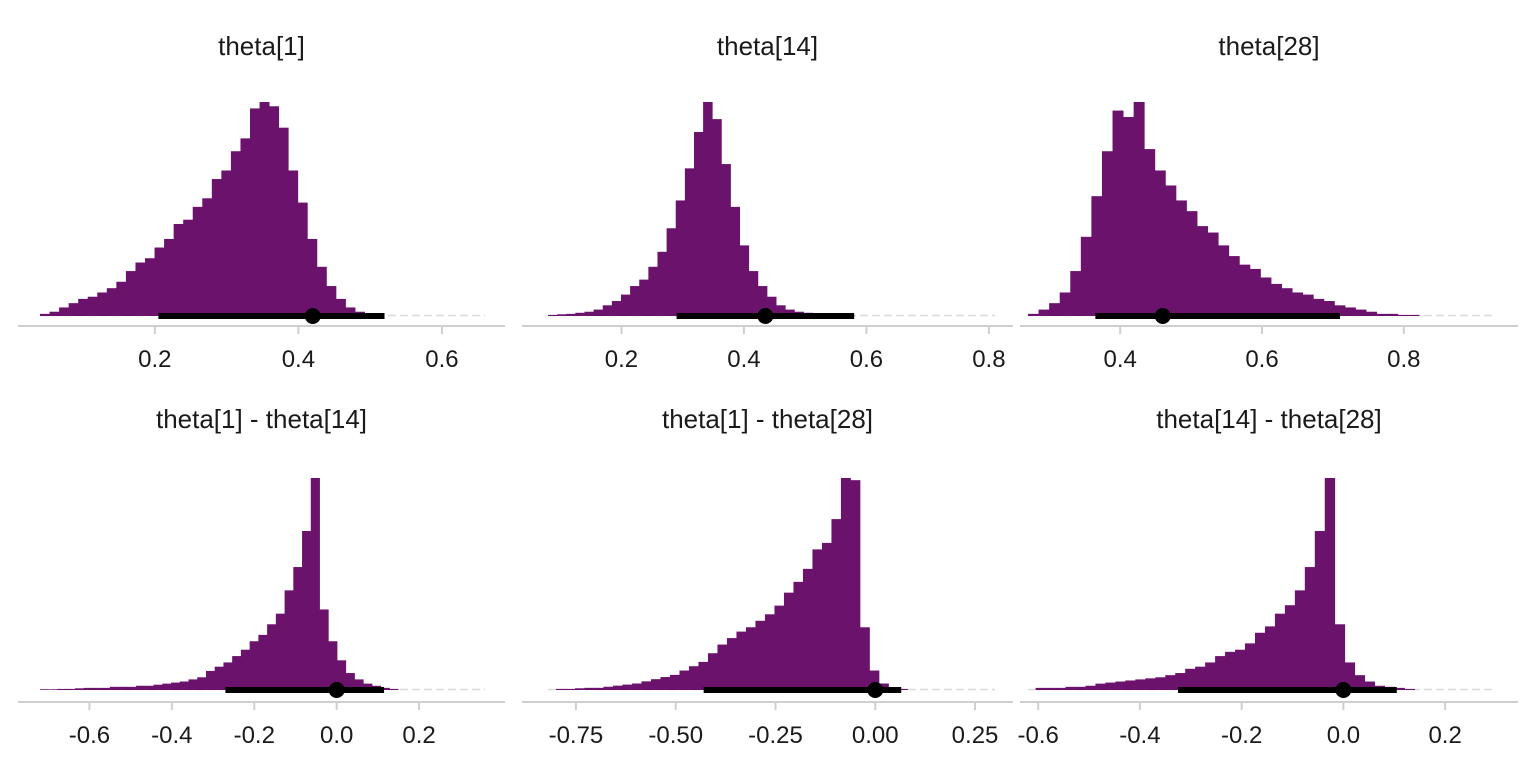 The height and width of the screenshot is (768, 1536). I want to click on panel-3: theta[28] 0.4 0.6 0.8, so click(1269, 202).